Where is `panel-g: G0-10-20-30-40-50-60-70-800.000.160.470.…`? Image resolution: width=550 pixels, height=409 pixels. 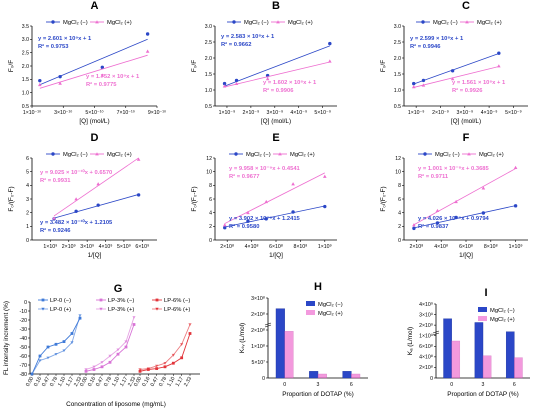 panel-g: G0-10-20-30-40-50-60-70-800.000.160.470.… is located at coordinates (101, 345).